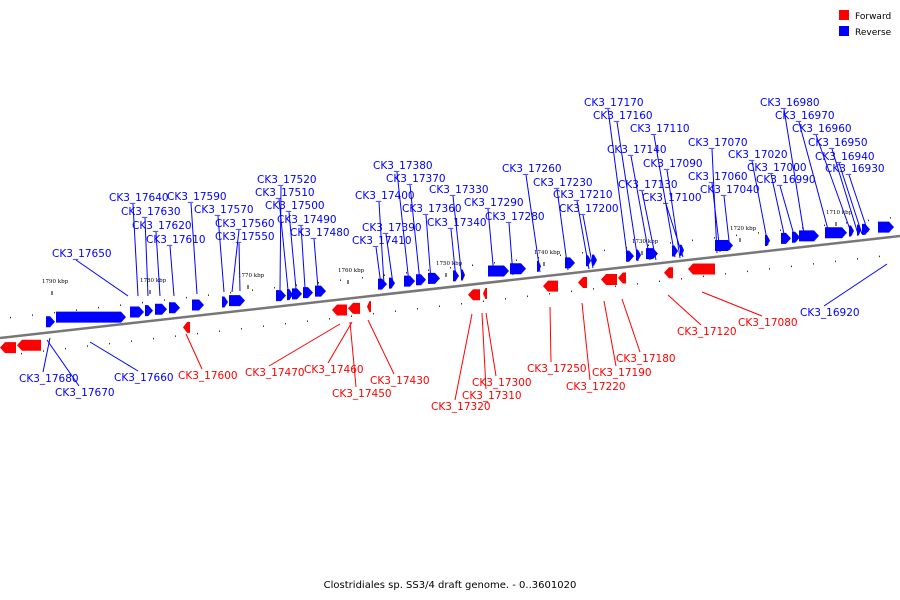 The width and height of the screenshot is (900, 600). I want to click on reverse-gene-label: CK3_17630, so click(151, 212).